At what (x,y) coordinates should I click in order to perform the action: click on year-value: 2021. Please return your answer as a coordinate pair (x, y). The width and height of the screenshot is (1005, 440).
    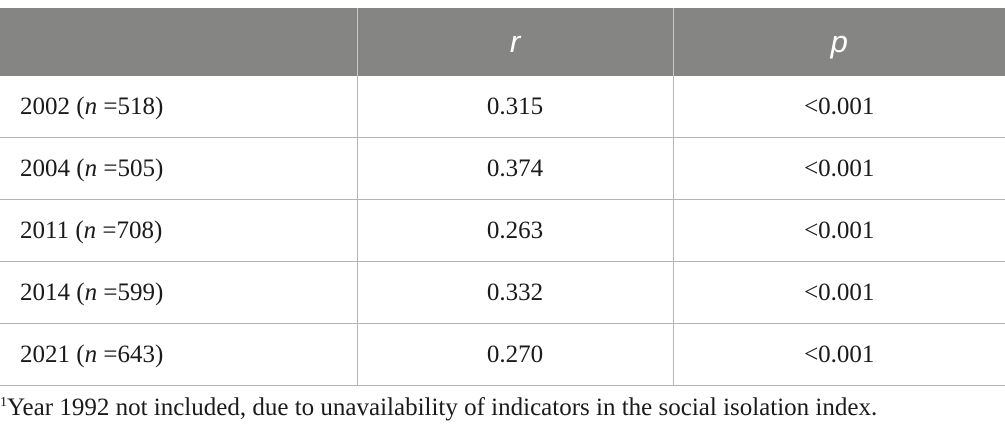
    Looking at the image, I should click on (45, 354).